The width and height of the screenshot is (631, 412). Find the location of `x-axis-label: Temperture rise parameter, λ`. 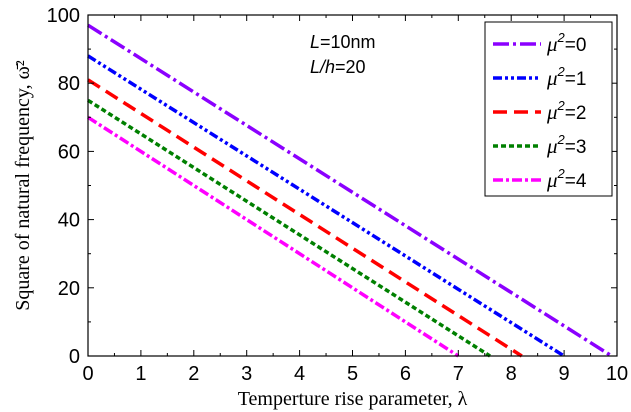

x-axis-label: Temperture rise parameter, λ is located at coordinates (353, 399).